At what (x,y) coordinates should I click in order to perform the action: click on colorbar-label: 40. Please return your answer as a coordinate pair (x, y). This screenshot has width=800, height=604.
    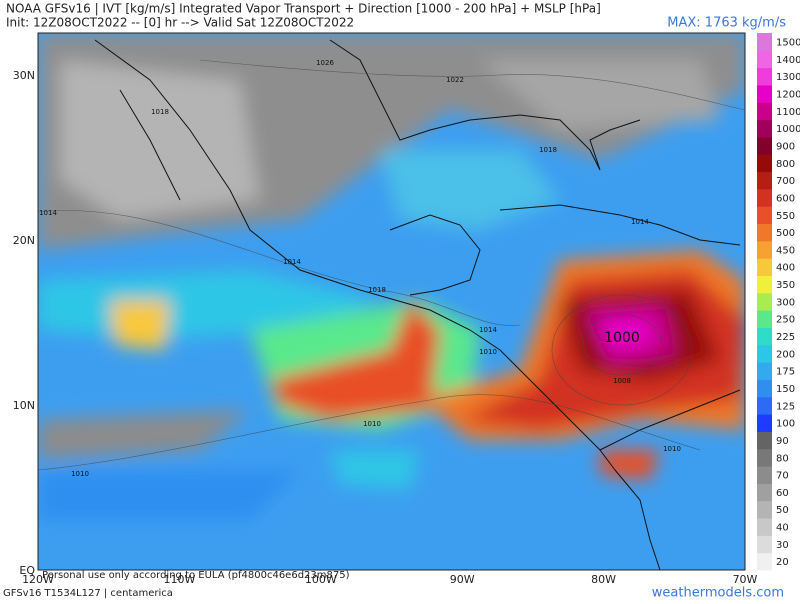
    Looking at the image, I should click on (782, 528).